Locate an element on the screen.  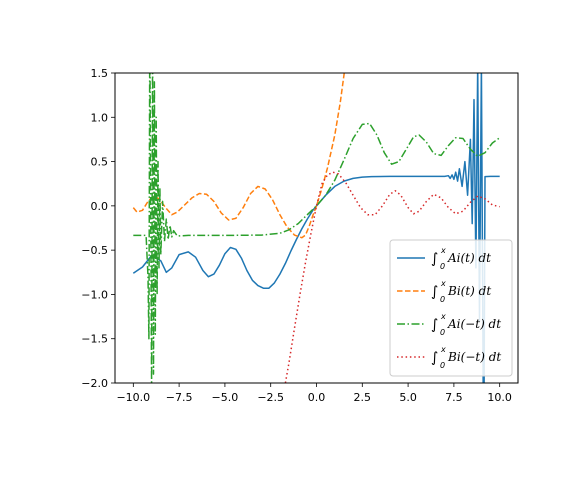
x-tick-label: −10.0 is located at coordinates (133, 397).